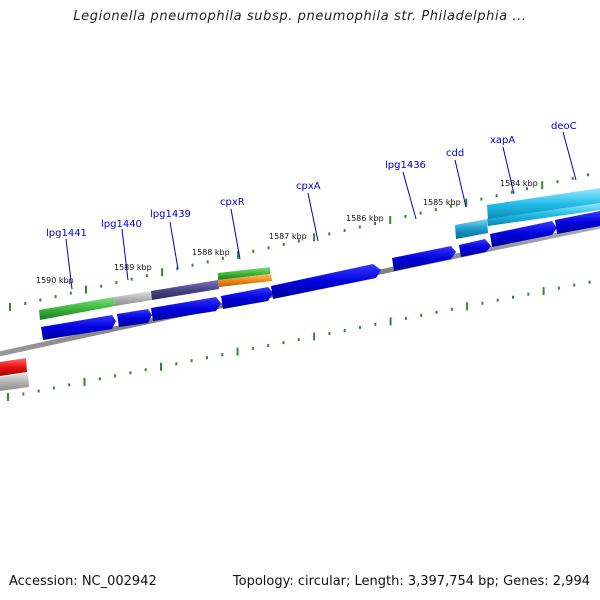 The width and height of the screenshot is (600, 600). What do you see at coordinates (424, 258) in the screenshot?
I see `cds-arrow-lpg1436` at bounding box center [424, 258].